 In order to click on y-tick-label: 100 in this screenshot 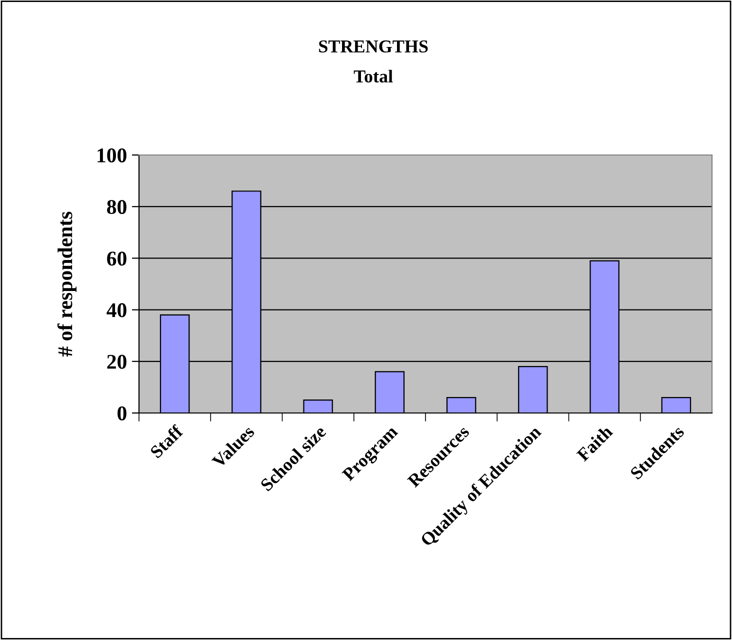, I will do `click(112, 155)`.